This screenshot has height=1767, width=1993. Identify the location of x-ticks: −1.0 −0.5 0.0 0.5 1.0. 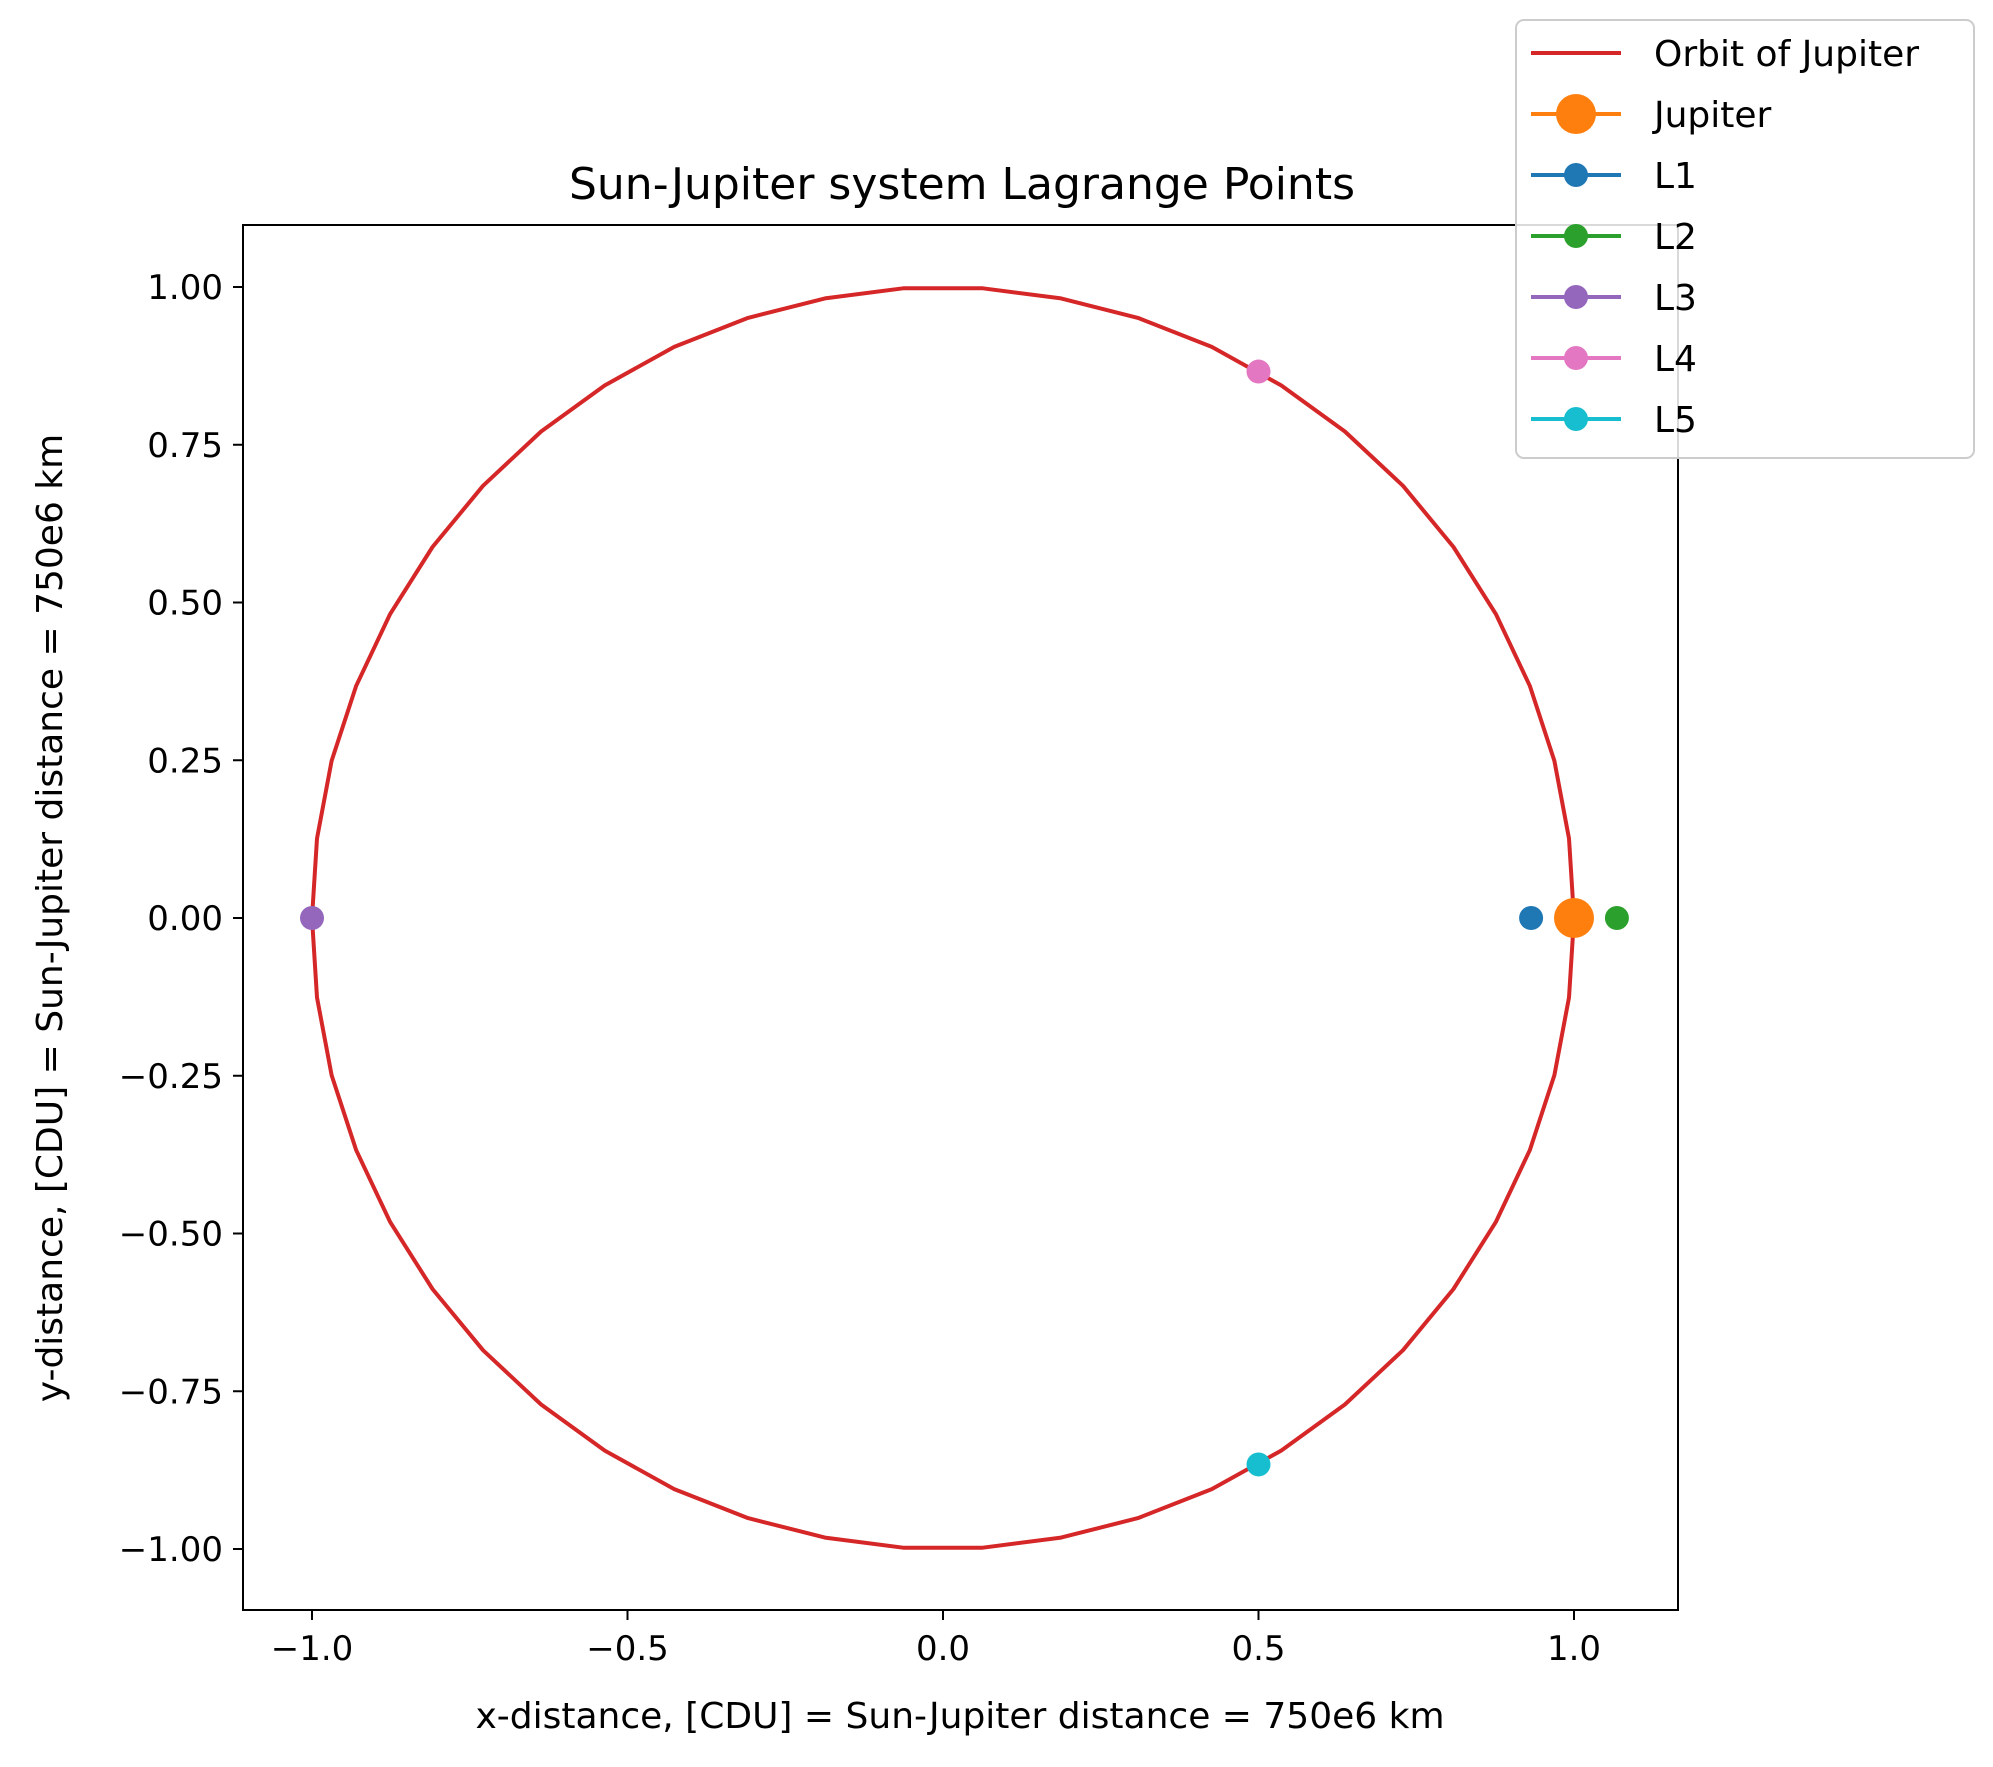
(936, 1639).